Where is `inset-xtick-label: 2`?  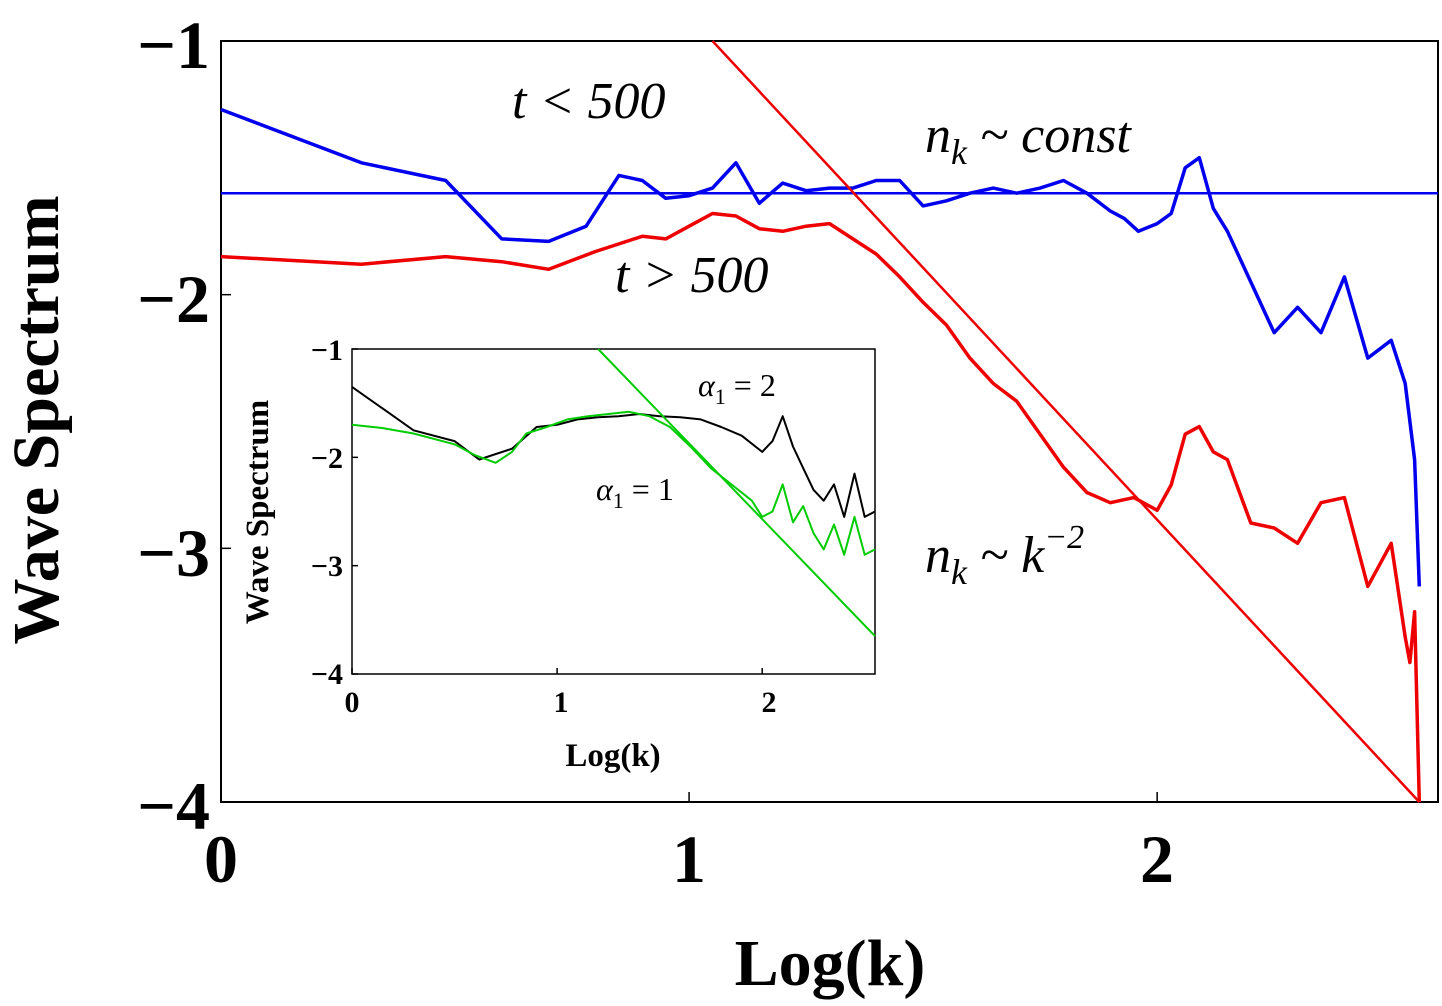
inset-xtick-label: 2 is located at coordinates (769, 702).